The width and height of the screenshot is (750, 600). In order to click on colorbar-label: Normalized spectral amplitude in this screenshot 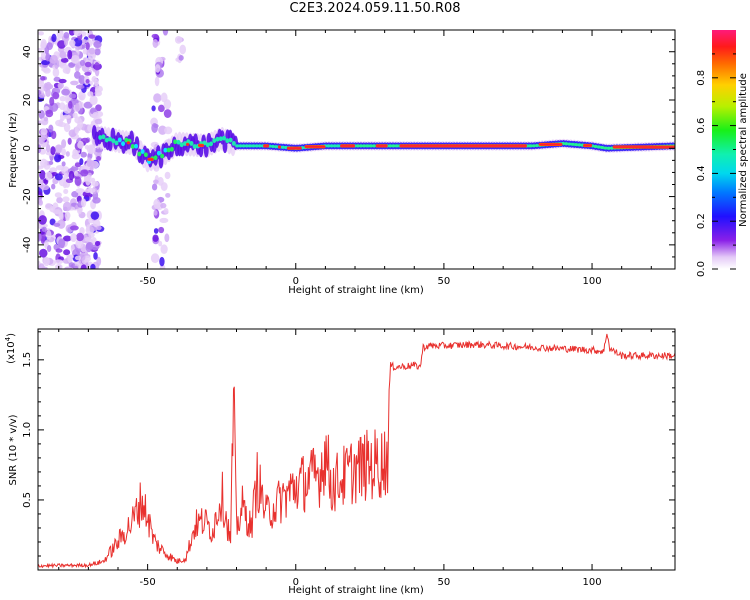, I will do `click(743, 150)`.